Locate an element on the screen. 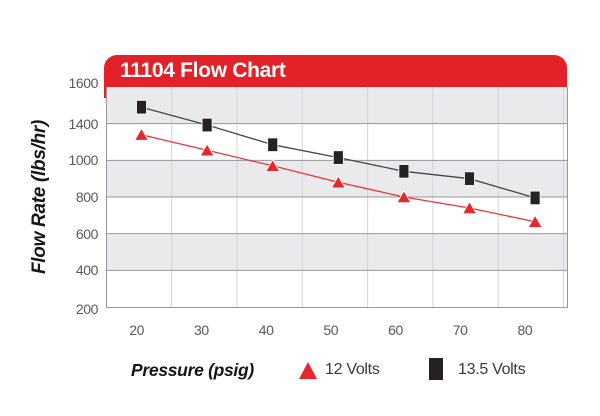  legend-12v-triangle-icon is located at coordinates (308, 370).